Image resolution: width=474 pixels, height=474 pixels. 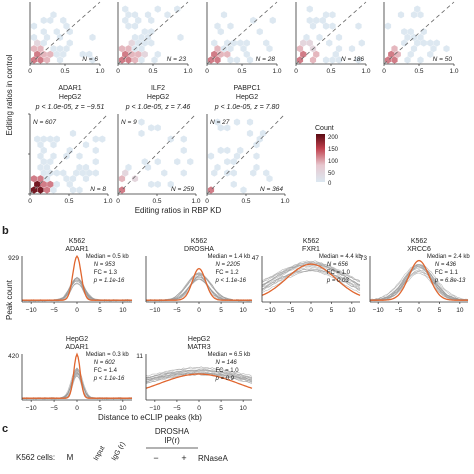 What do you see at coordinates (158, 97) in the screenshot?
I see `panel-title-cell: HepG2` at bounding box center [158, 97].